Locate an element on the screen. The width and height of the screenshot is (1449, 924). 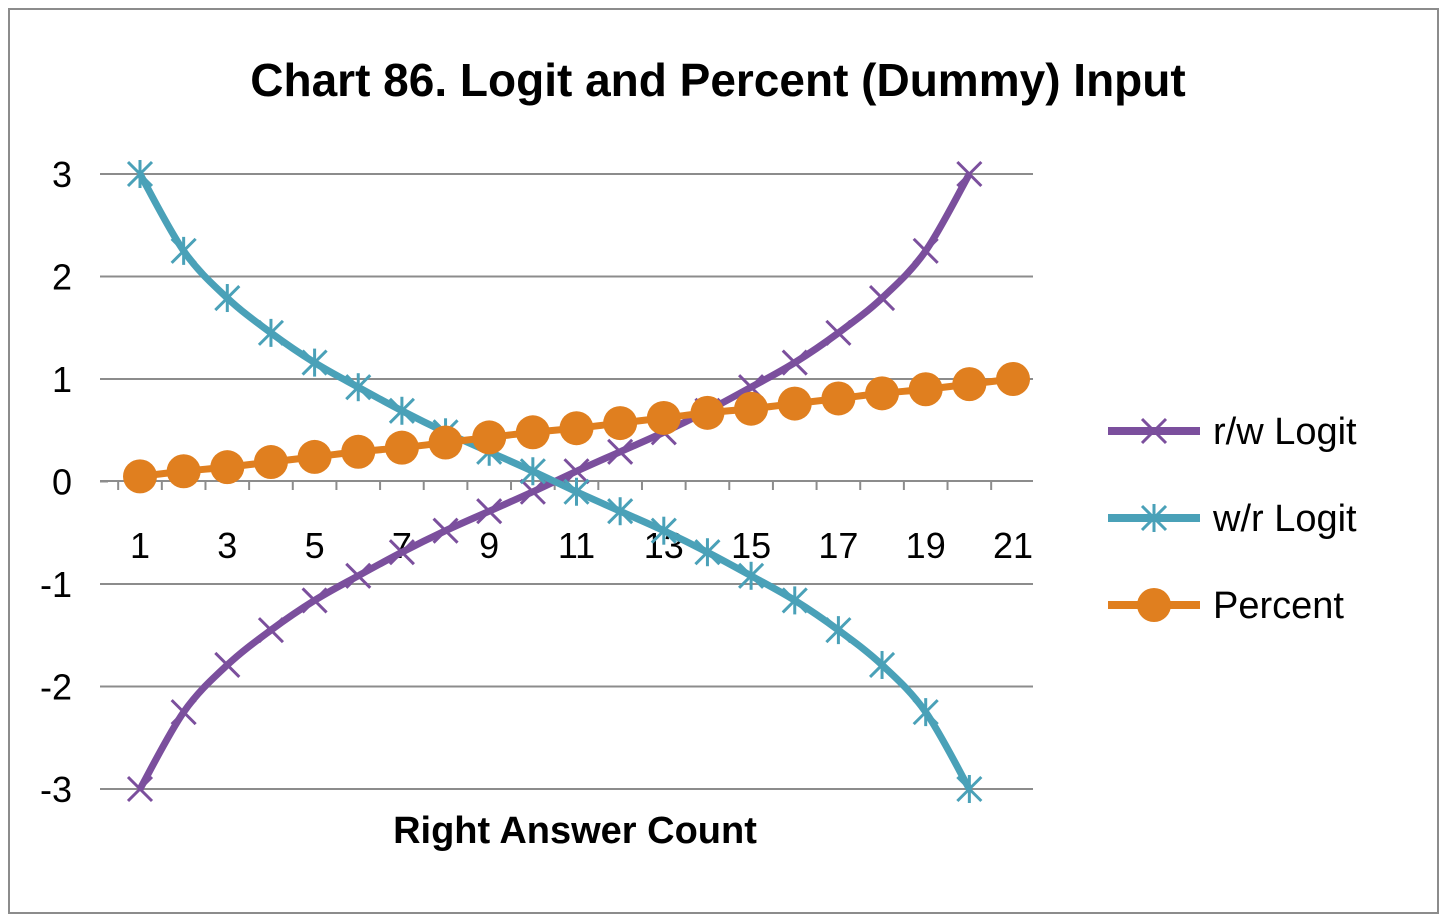
legend-item-r-w-logit: r/w Logit is located at coordinates (1232, 432).